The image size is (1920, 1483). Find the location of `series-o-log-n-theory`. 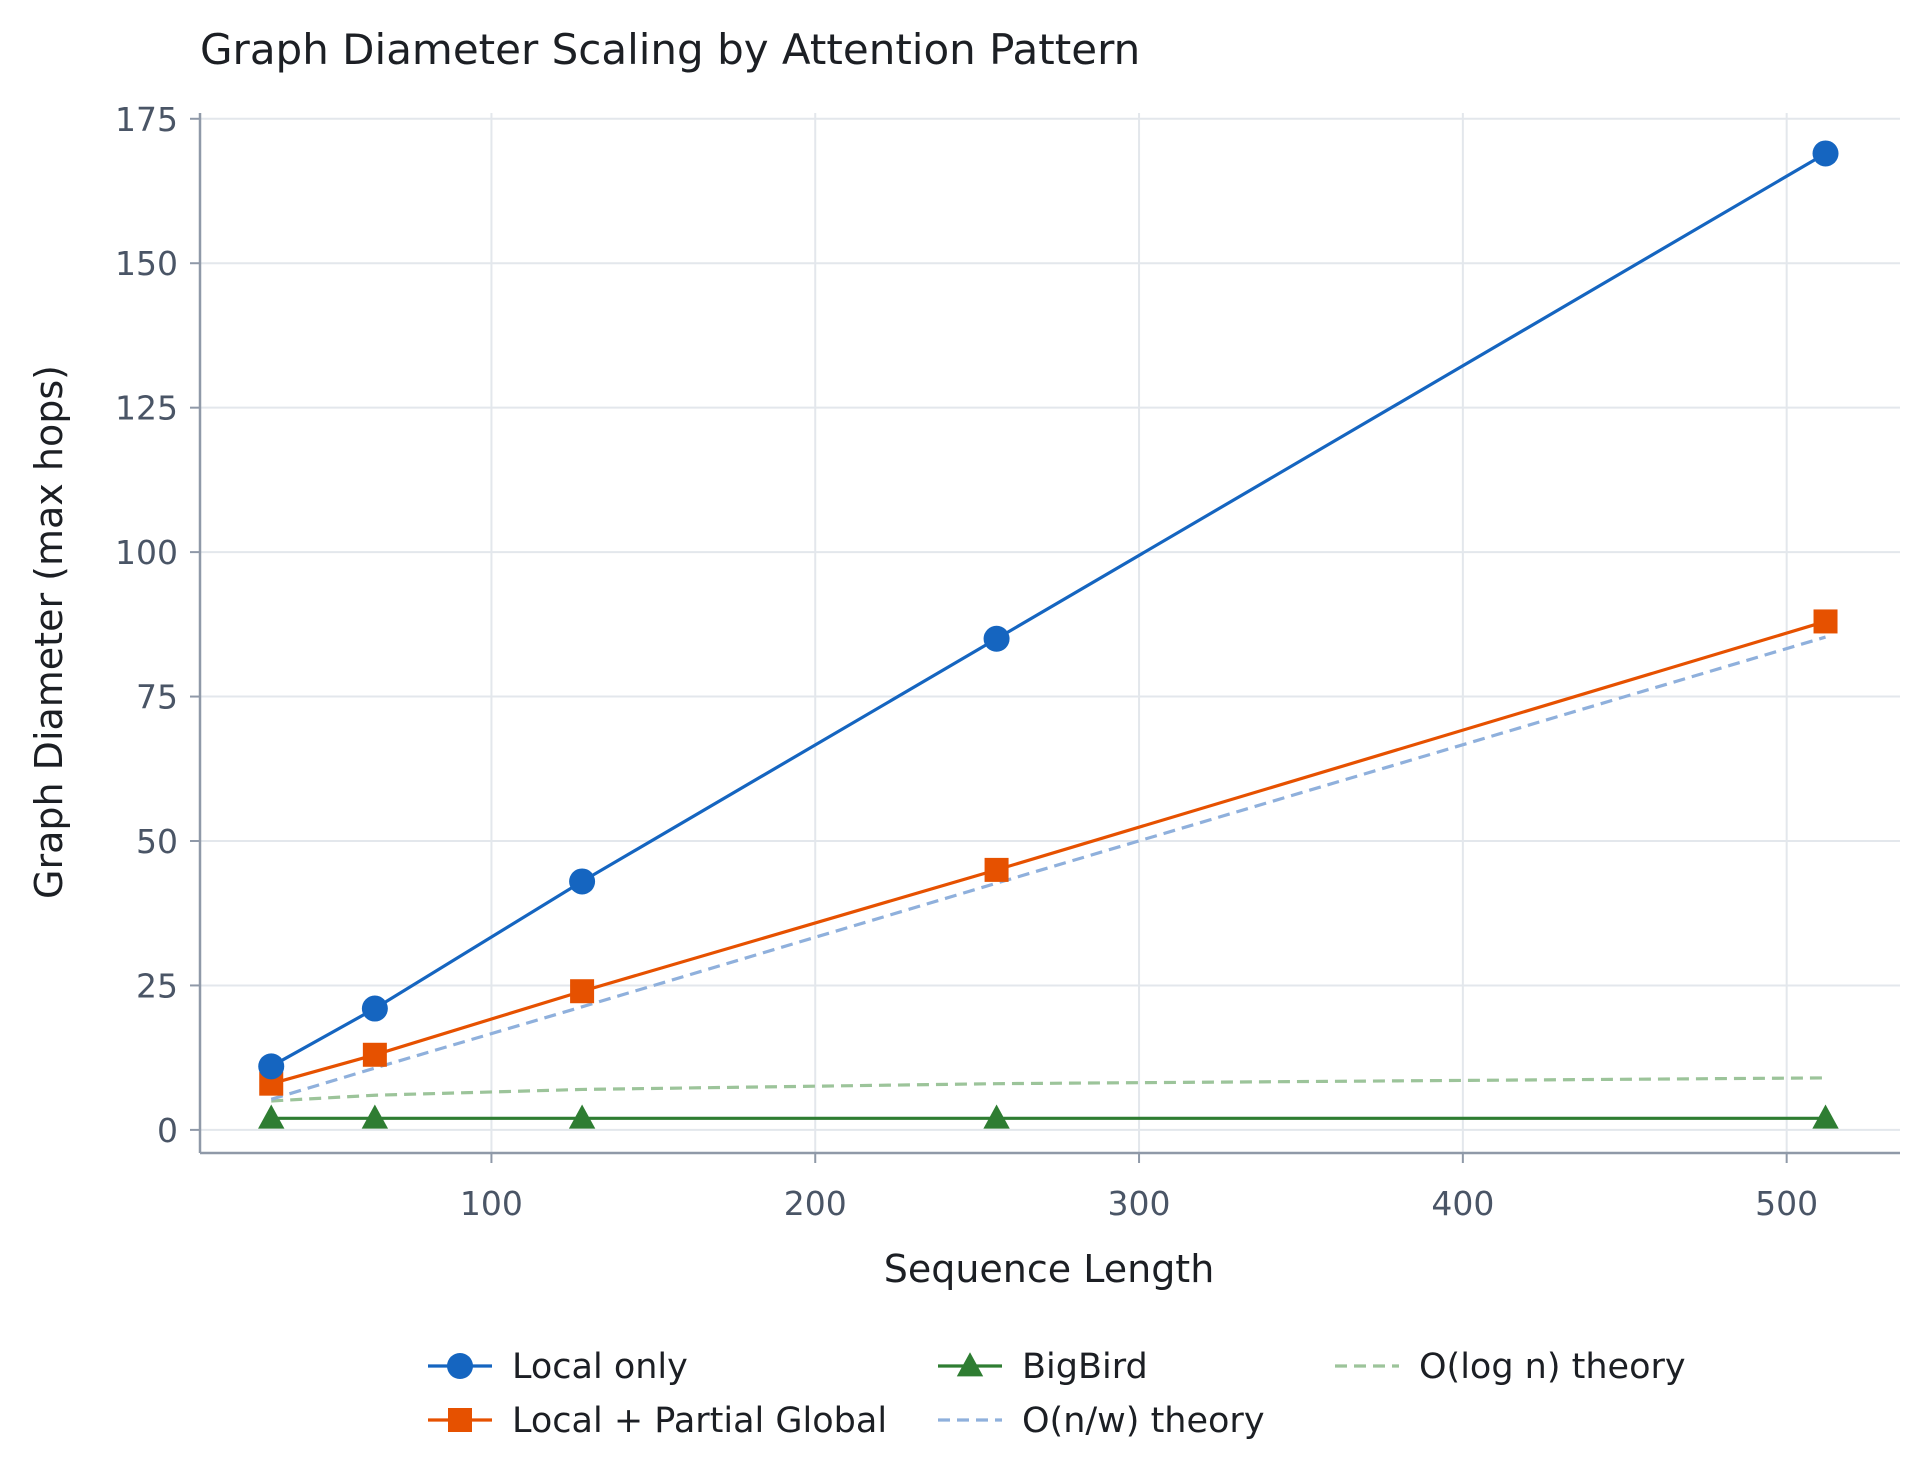

series-o-log-n-theory is located at coordinates (1048, 1089).